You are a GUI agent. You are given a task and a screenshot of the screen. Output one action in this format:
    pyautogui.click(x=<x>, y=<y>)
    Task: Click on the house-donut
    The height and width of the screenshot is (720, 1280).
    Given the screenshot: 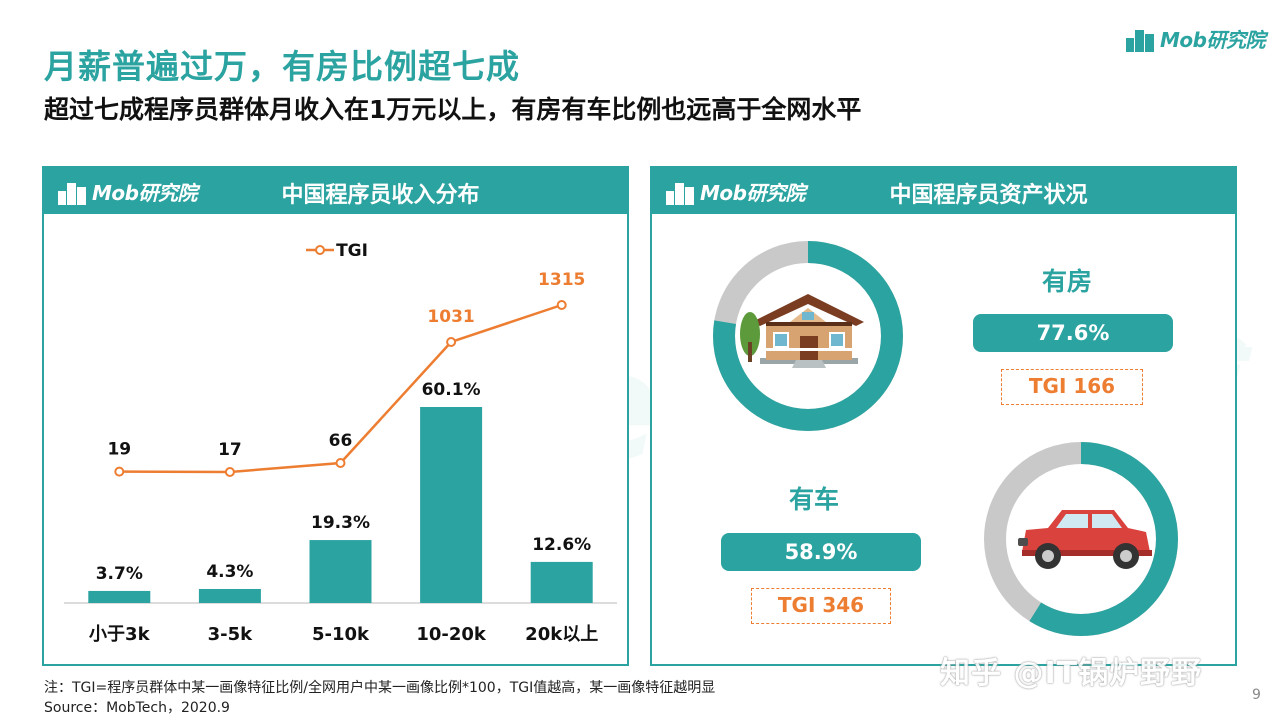 What is the action you would take?
    pyautogui.click(x=808, y=336)
    